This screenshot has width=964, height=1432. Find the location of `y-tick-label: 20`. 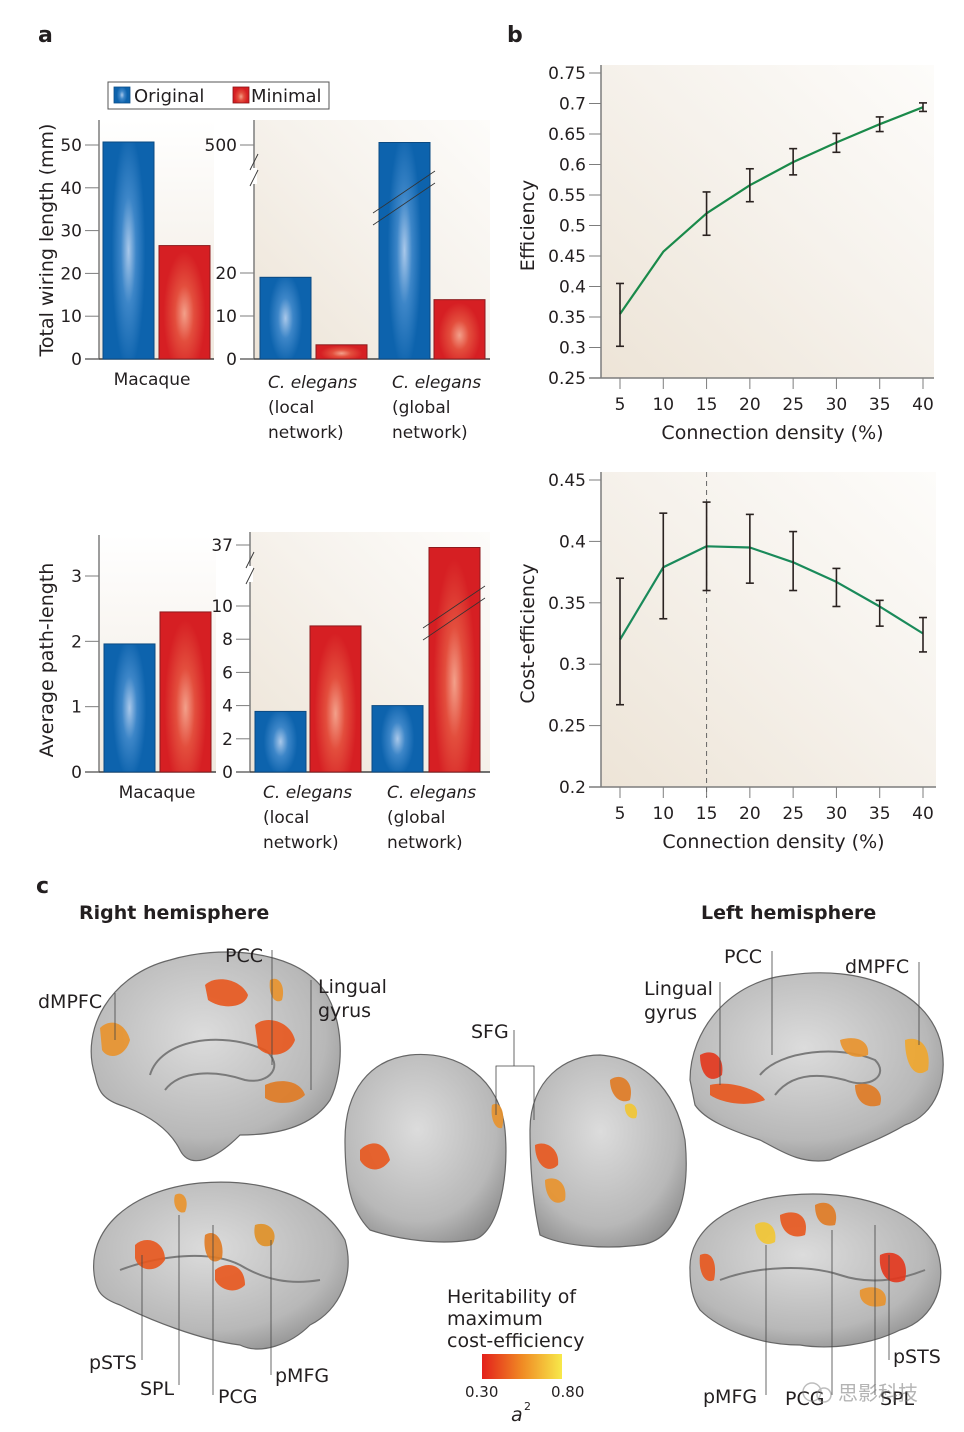

y-tick-label: 20 is located at coordinates (226, 274).